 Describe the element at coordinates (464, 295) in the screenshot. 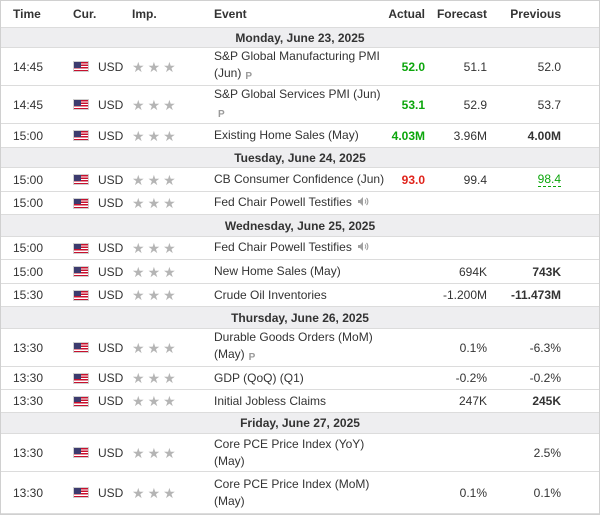

I see `forecast-value: -1.200M` at that location.